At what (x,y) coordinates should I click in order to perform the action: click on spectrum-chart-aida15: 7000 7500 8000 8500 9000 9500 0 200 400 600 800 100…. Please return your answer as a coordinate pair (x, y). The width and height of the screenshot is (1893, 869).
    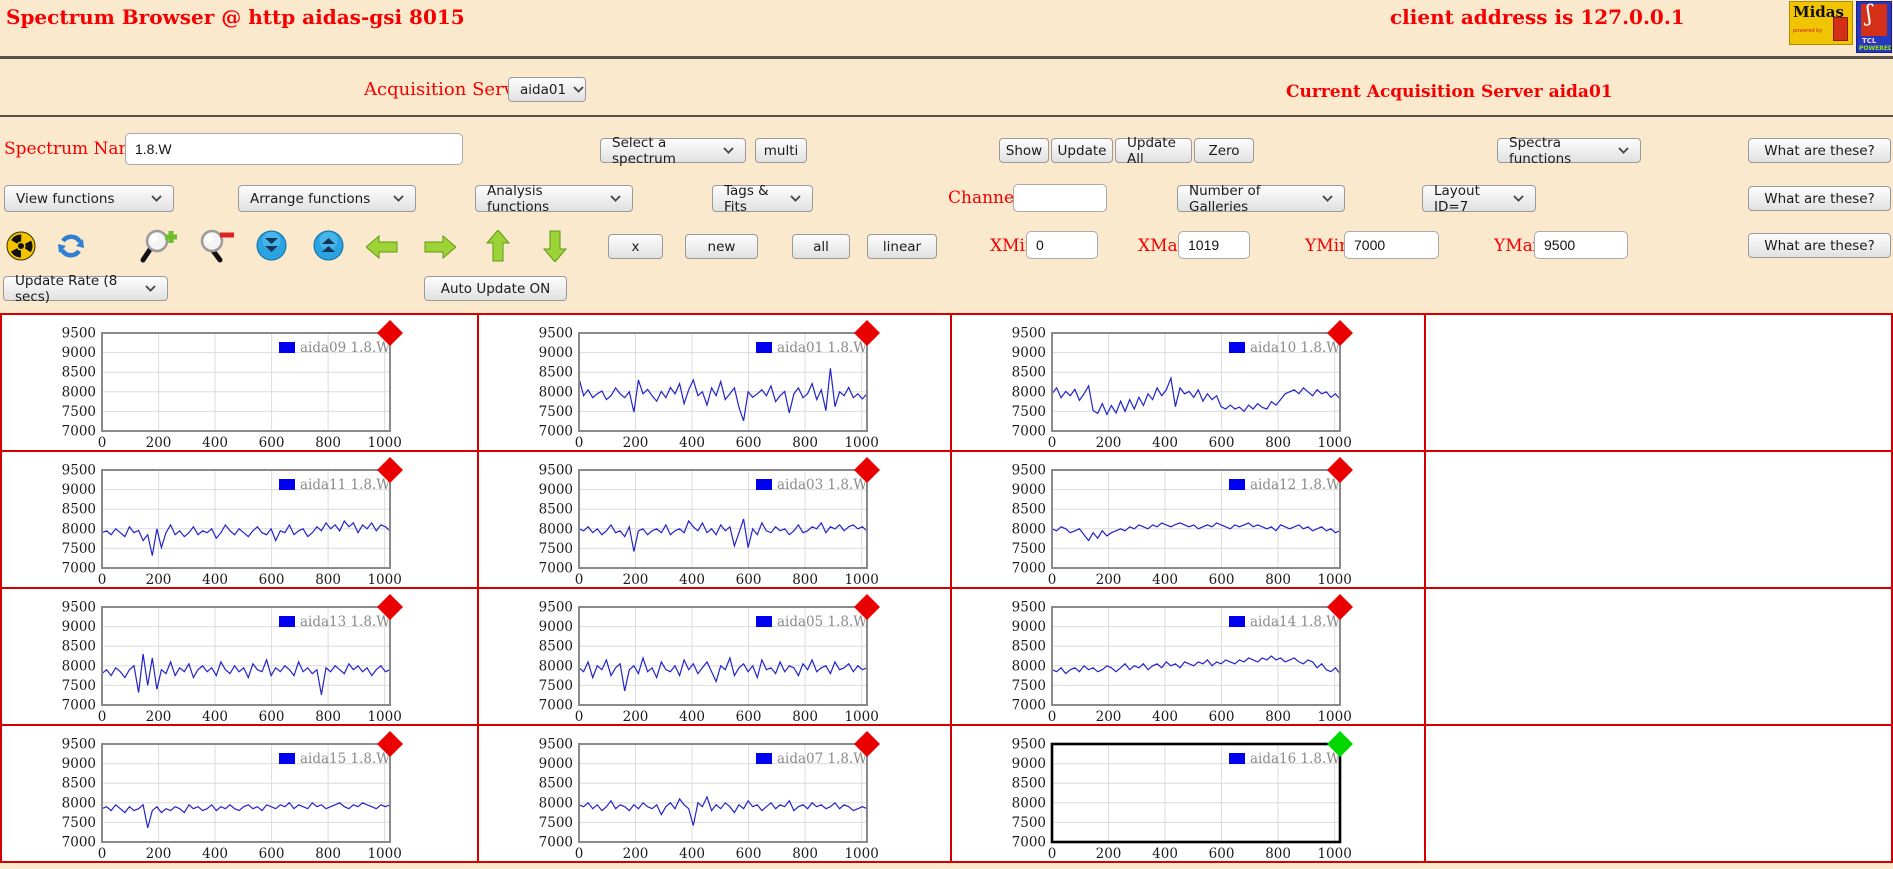
    Looking at the image, I should click on (237, 794).